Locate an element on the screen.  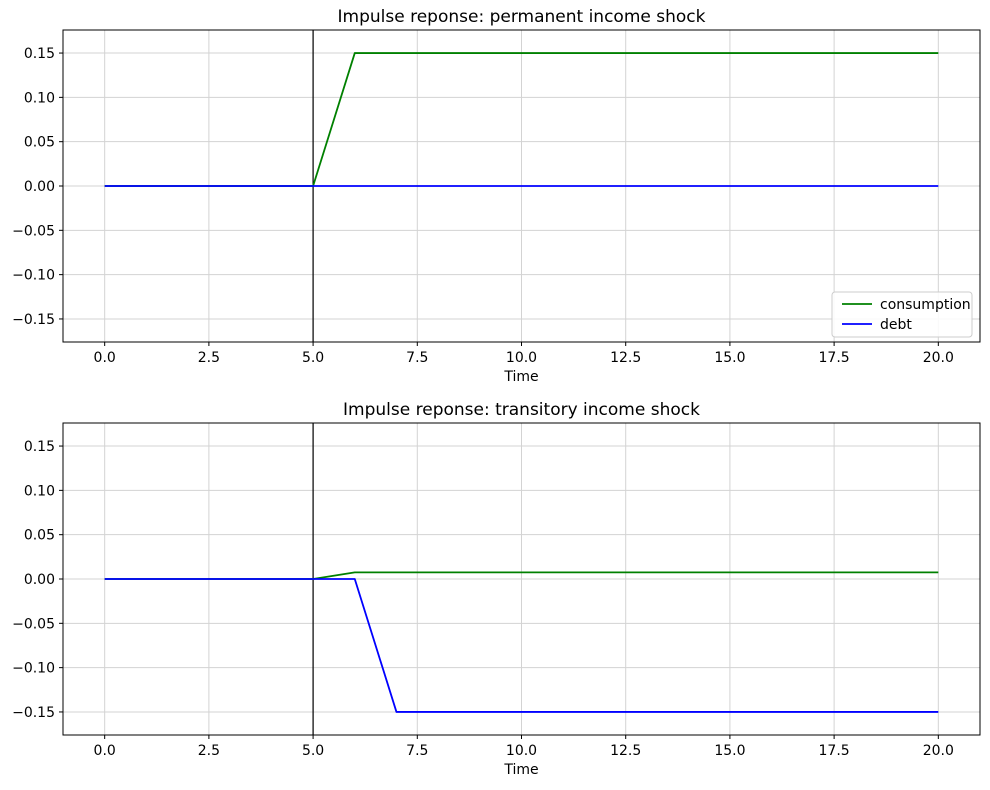
legend-label: consumption is located at coordinates (925, 305).